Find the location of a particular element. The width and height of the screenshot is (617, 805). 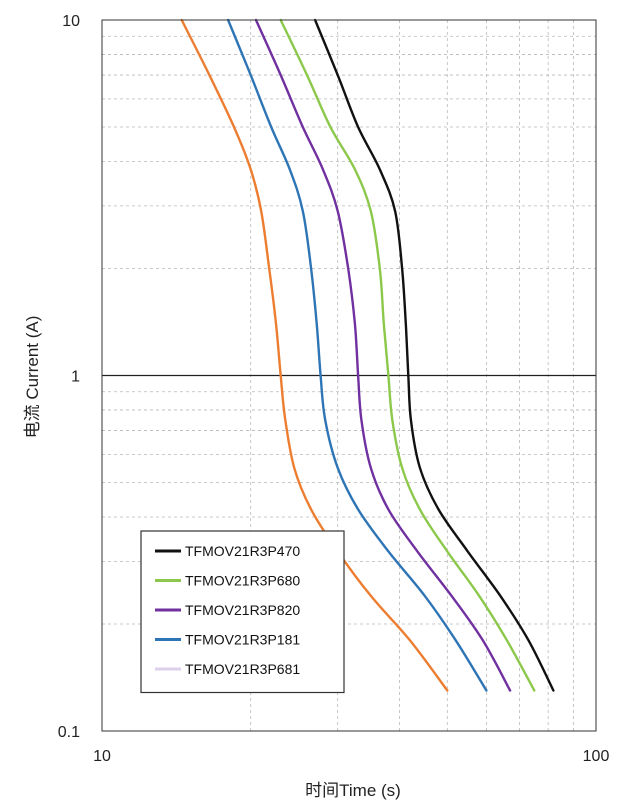

legend-box is located at coordinates (242, 612).